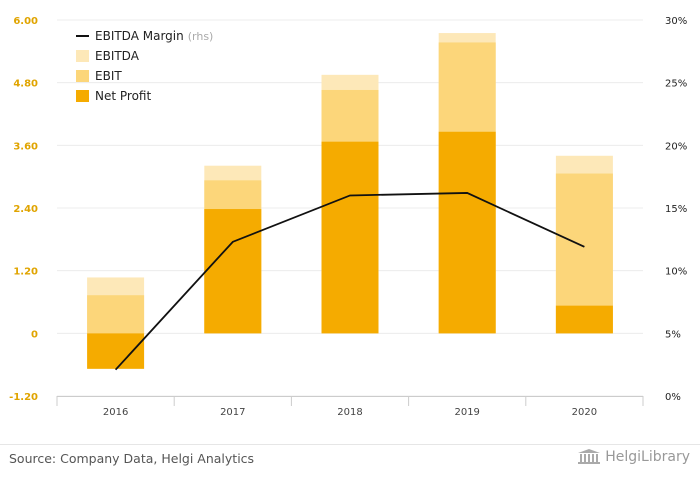 This screenshot has height=483, width=700. Describe the element at coordinates (673, 334) in the screenshot. I see `y-right-tick-label: 5%` at that location.